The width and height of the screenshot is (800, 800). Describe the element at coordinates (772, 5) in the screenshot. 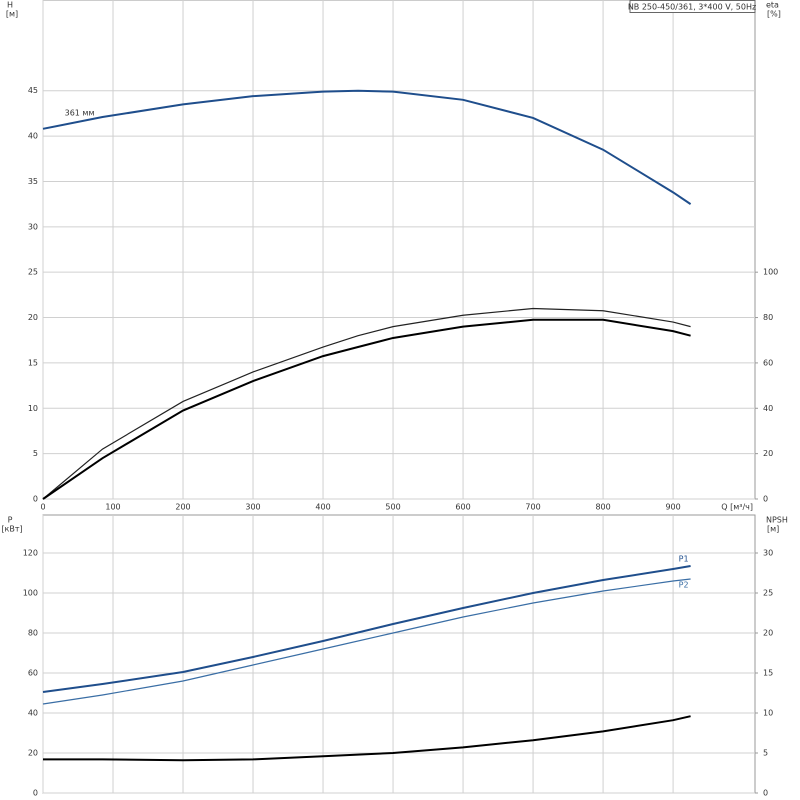

I see `y2-axis-label: eta` at that location.